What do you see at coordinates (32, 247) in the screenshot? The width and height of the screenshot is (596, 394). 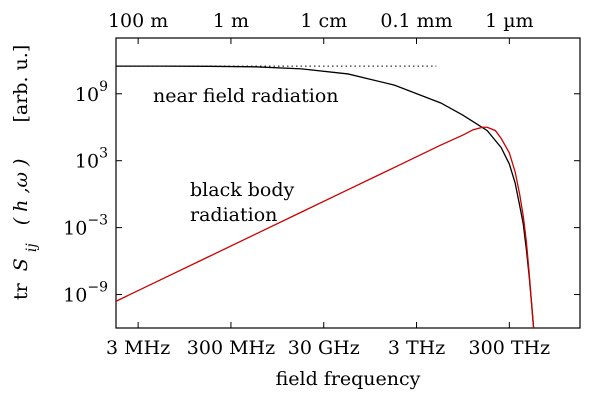 I see `y-title-ij: ij` at bounding box center [32, 247].